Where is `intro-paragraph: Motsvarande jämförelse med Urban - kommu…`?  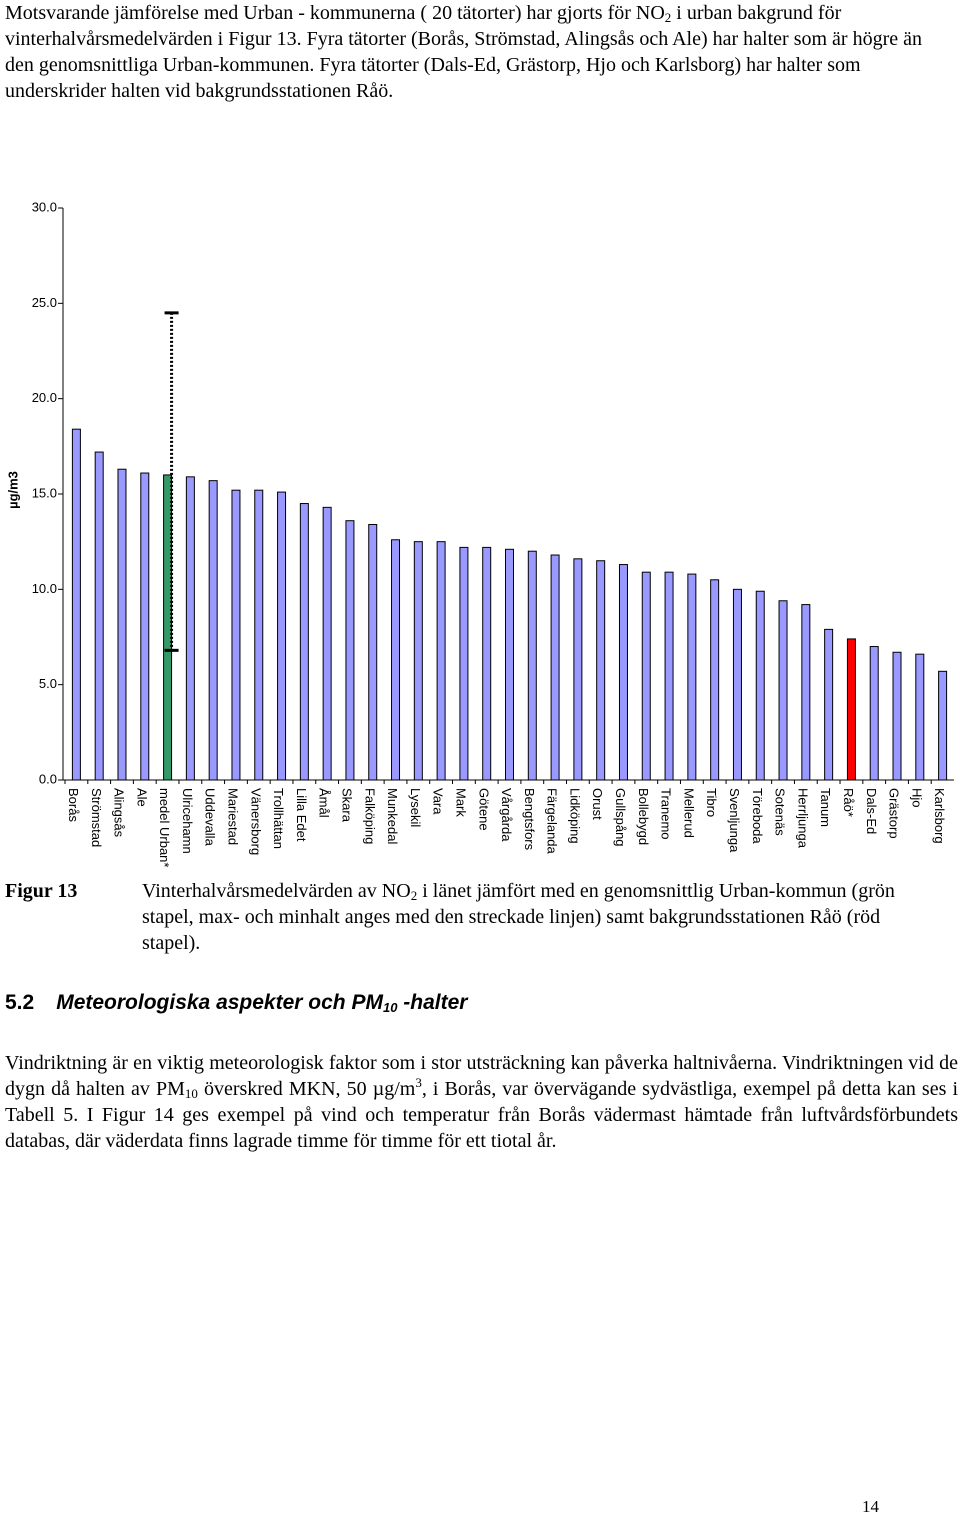
intro-paragraph: Motsvarande jämförelse med Urban - kommu… is located at coordinates (480, 52).